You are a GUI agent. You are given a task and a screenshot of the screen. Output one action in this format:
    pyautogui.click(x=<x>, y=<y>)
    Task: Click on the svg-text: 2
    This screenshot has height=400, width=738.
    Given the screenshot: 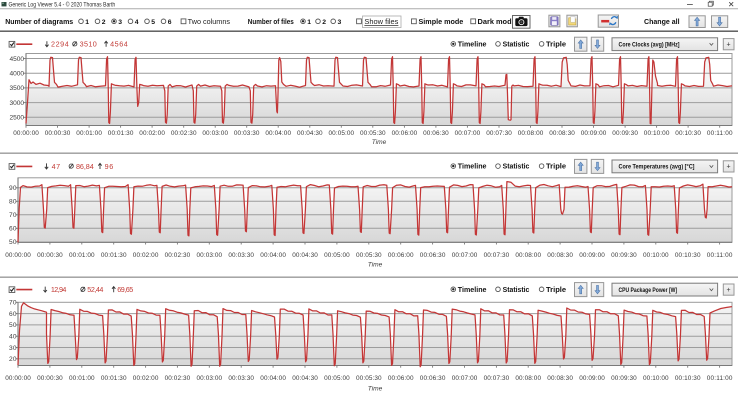 What is the action you would take?
    pyautogui.click(x=324, y=22)
    